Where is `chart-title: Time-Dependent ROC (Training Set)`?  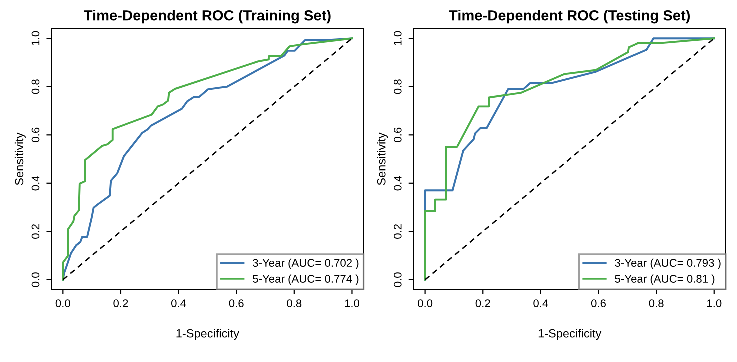
chart-title: Time-Dependent ROC (Training Set) is located at coordinates (207, 17).